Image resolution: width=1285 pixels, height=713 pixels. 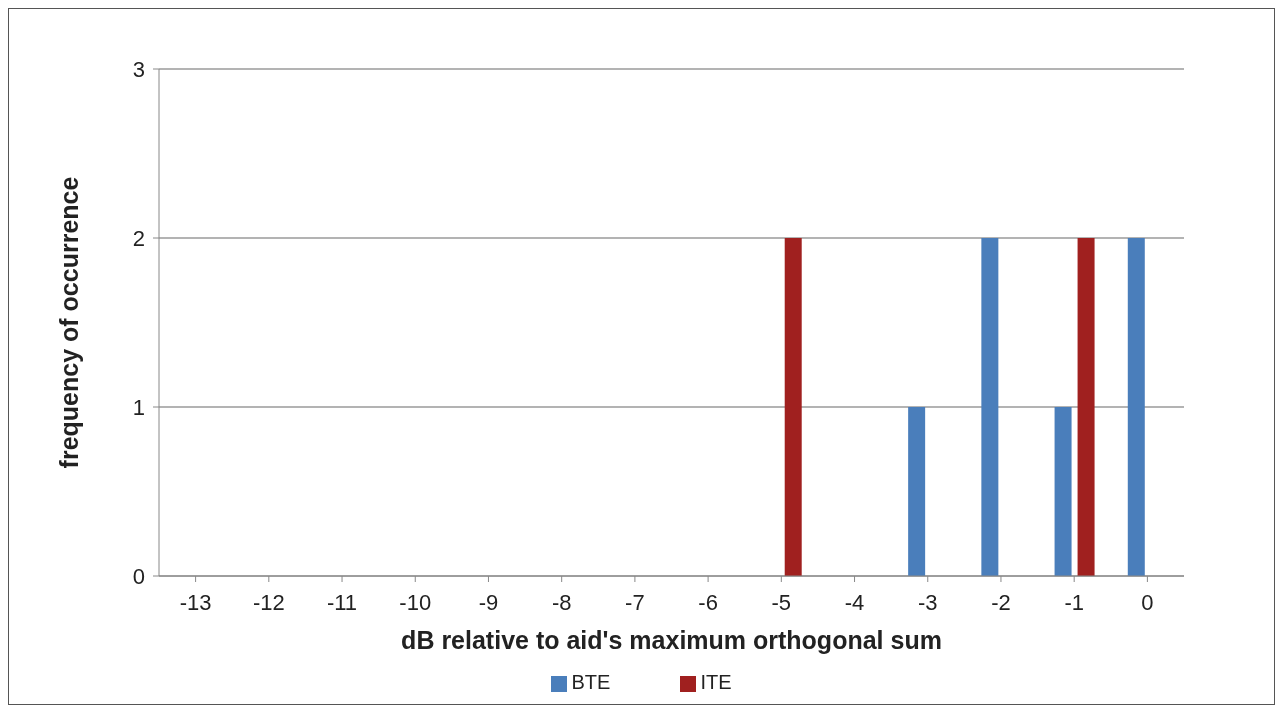 What do you see at coordinates (195, 602) in the screenshot?
I see `x-tick-label: -13` at bounding box center [195, 602].